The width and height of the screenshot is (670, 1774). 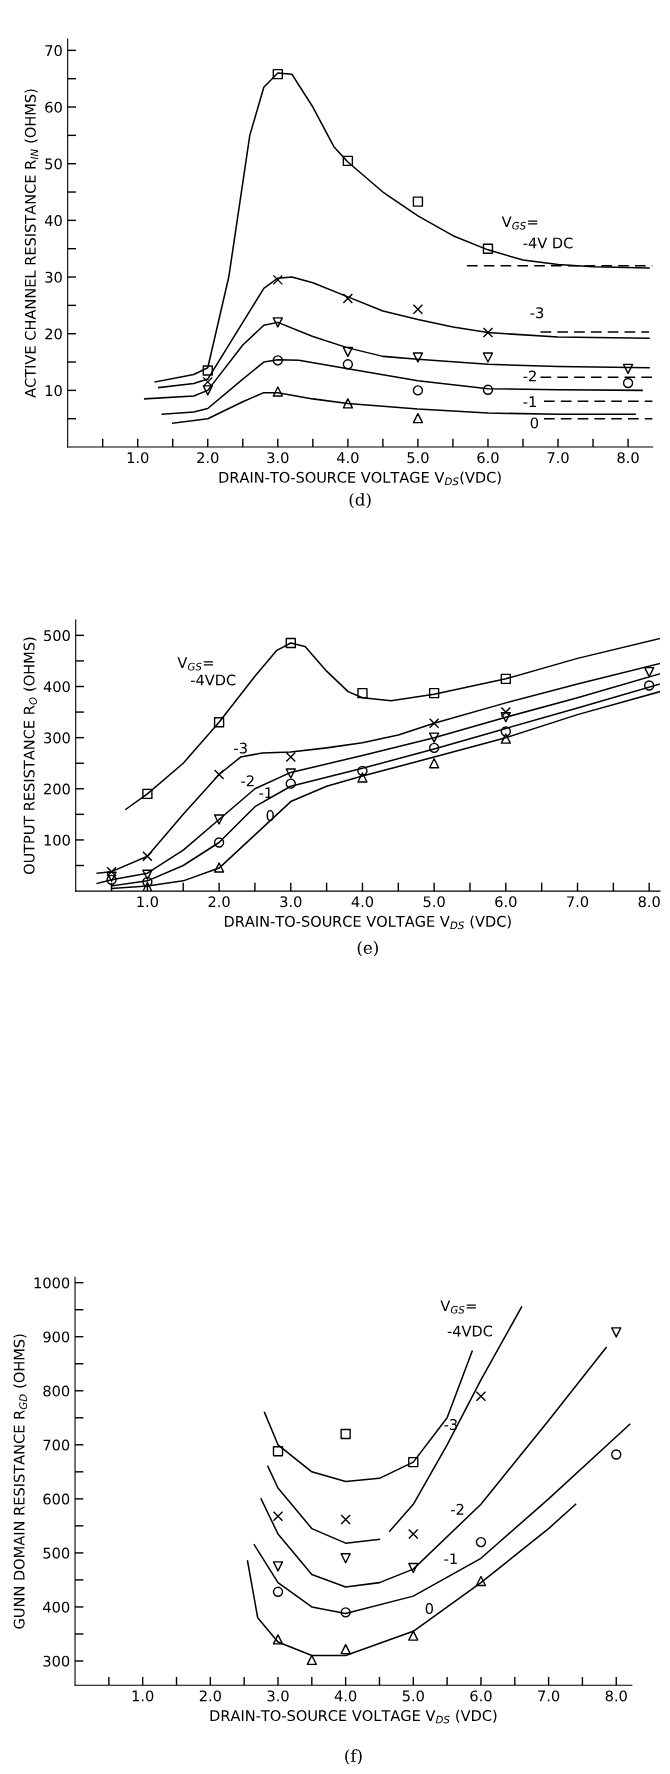 I want to click on text: (d), so click(x=360, y=500).